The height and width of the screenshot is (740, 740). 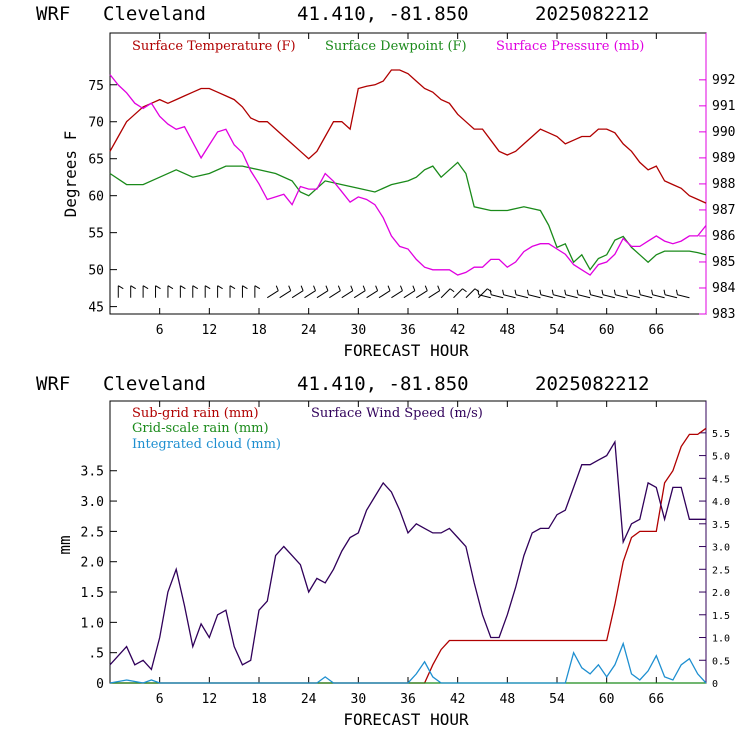 I want to click on x-tick-label: 30, so click(x=359, y=699).